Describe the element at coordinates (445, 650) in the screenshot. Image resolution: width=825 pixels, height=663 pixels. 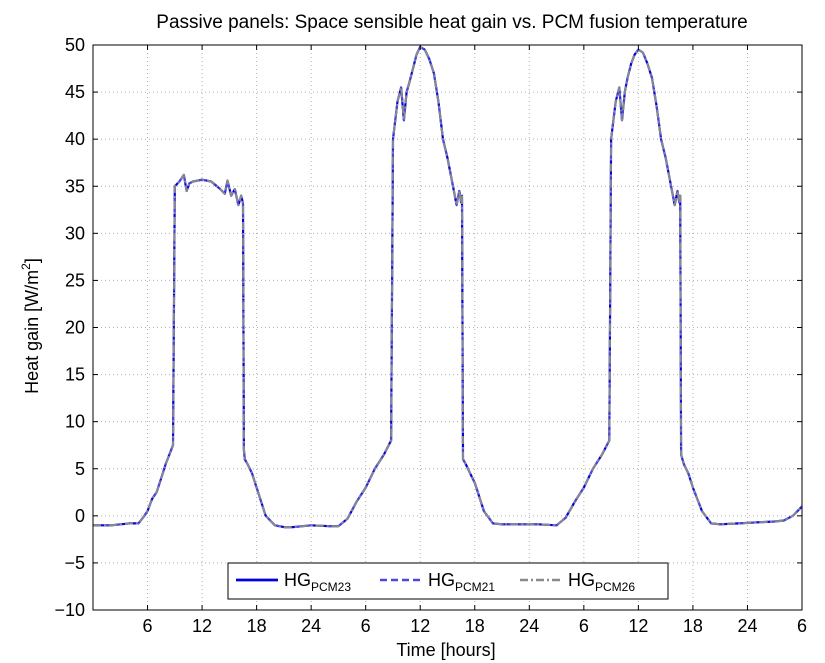
I see `x-axis-label: Time [hours]` at that location.